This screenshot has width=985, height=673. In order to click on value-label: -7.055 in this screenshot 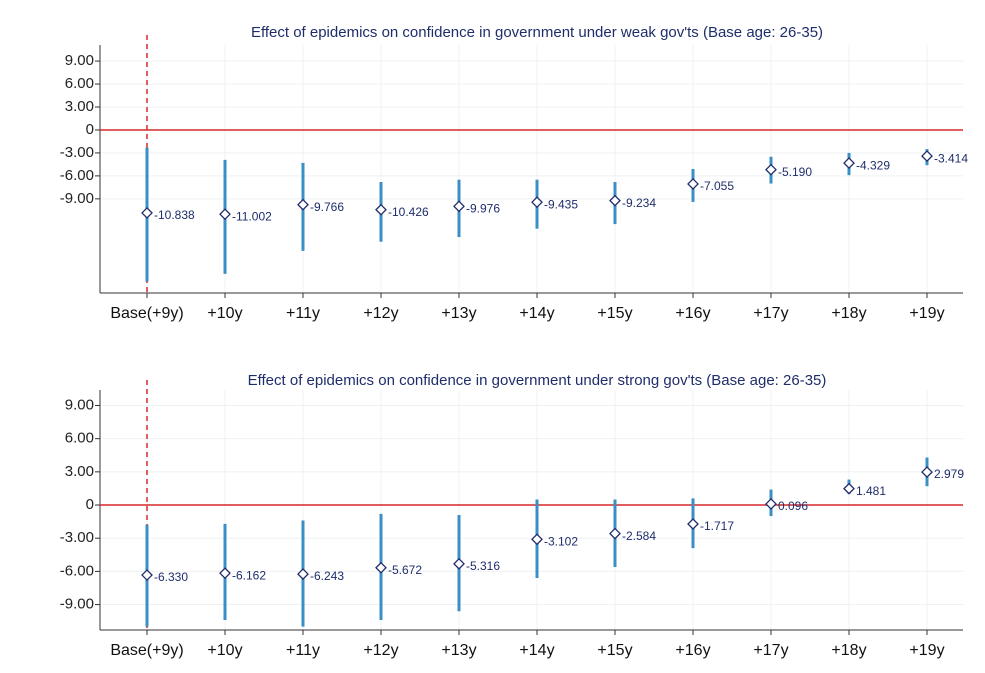, I will do `click(717, 186)`.